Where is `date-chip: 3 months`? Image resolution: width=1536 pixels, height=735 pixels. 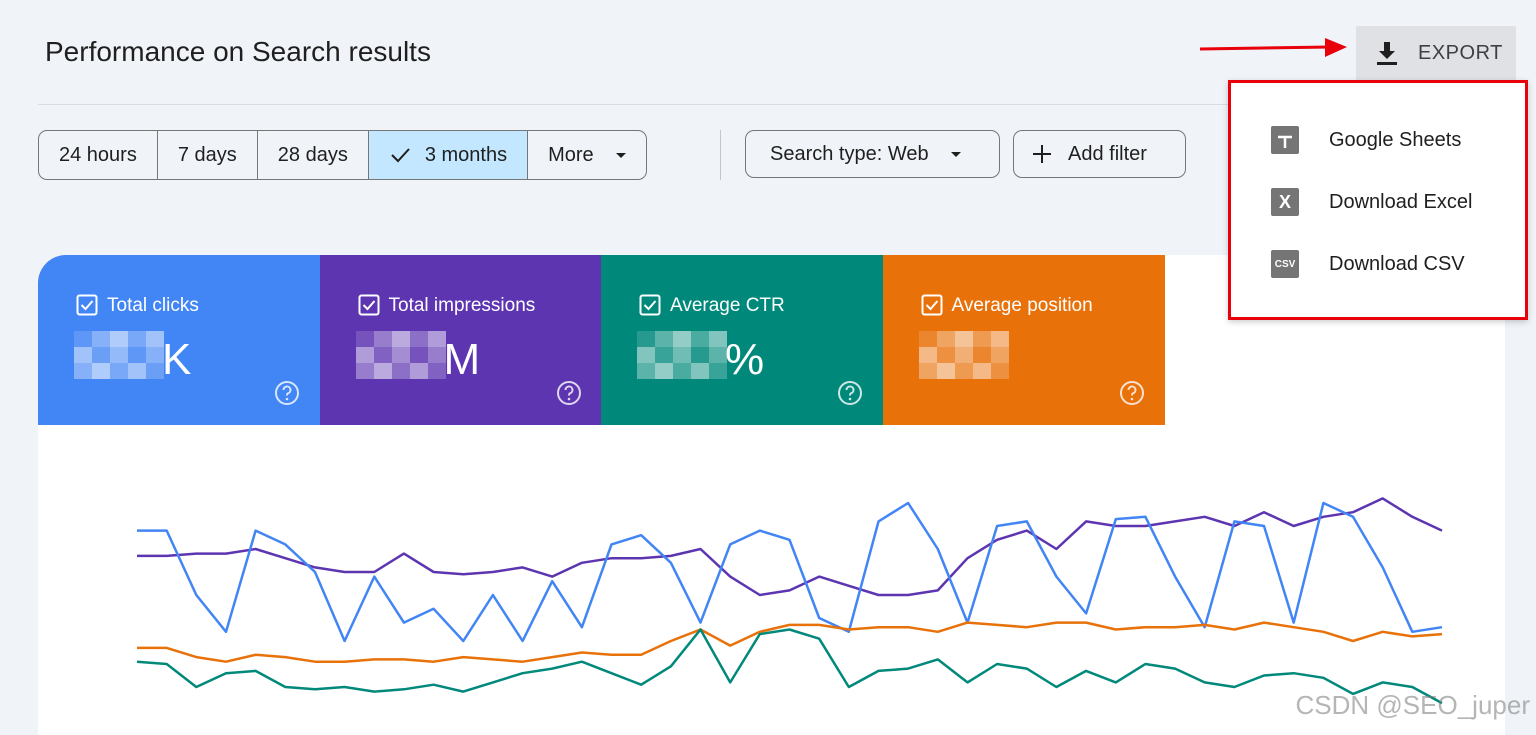
date-chip: 3 months is located at coordinates (448, 155).